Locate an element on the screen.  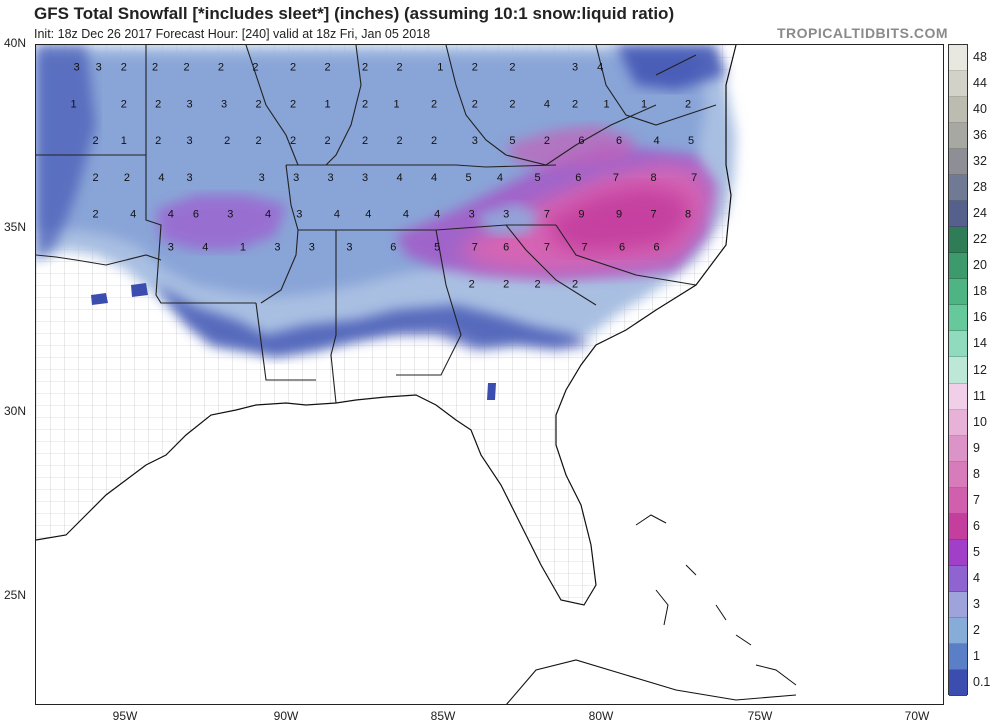
colorbar-label: 18 is located at coordinates (980, 291).